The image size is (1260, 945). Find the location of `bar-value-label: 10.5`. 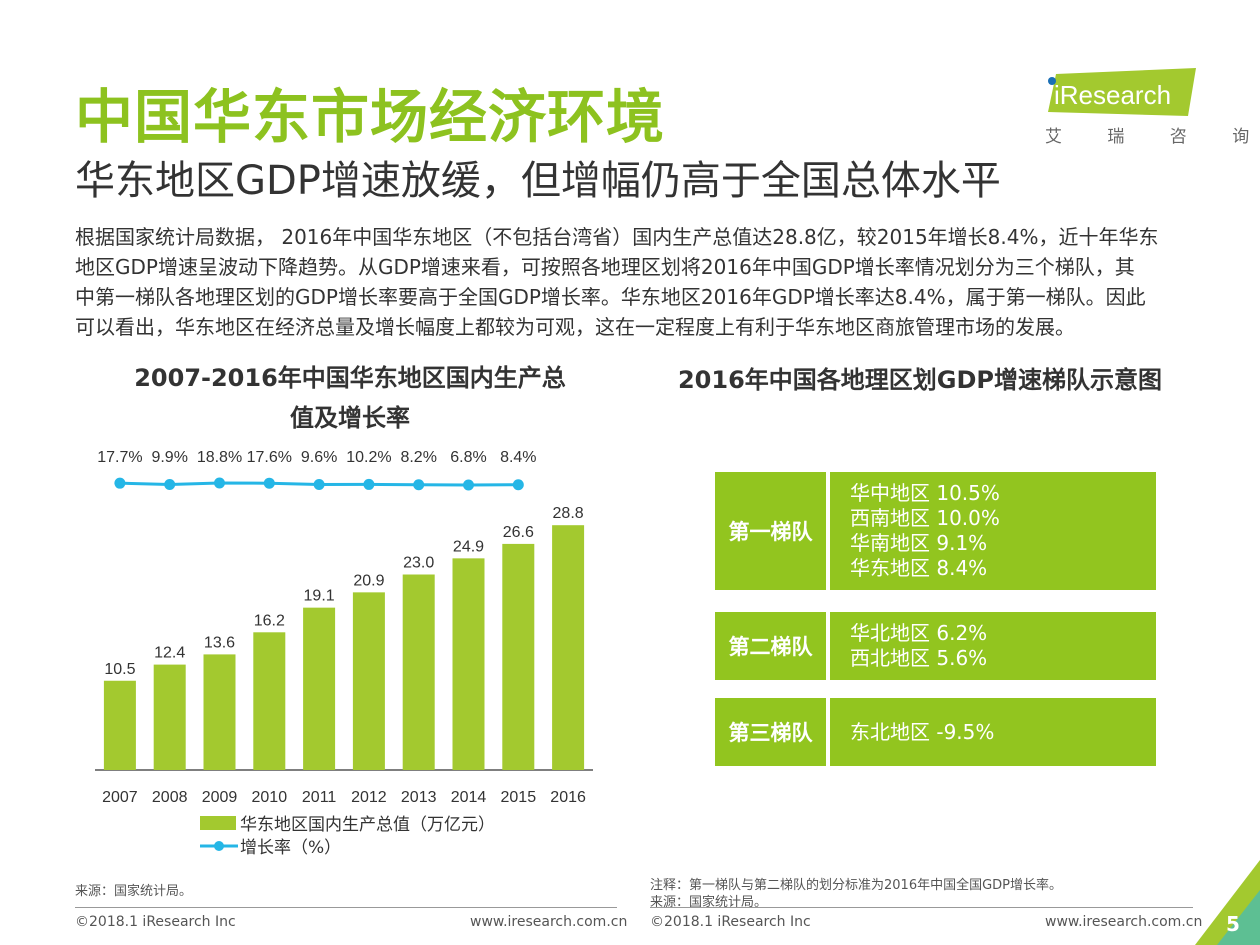

bar-value-label: 10.5 is located at coordinates (119, 669).